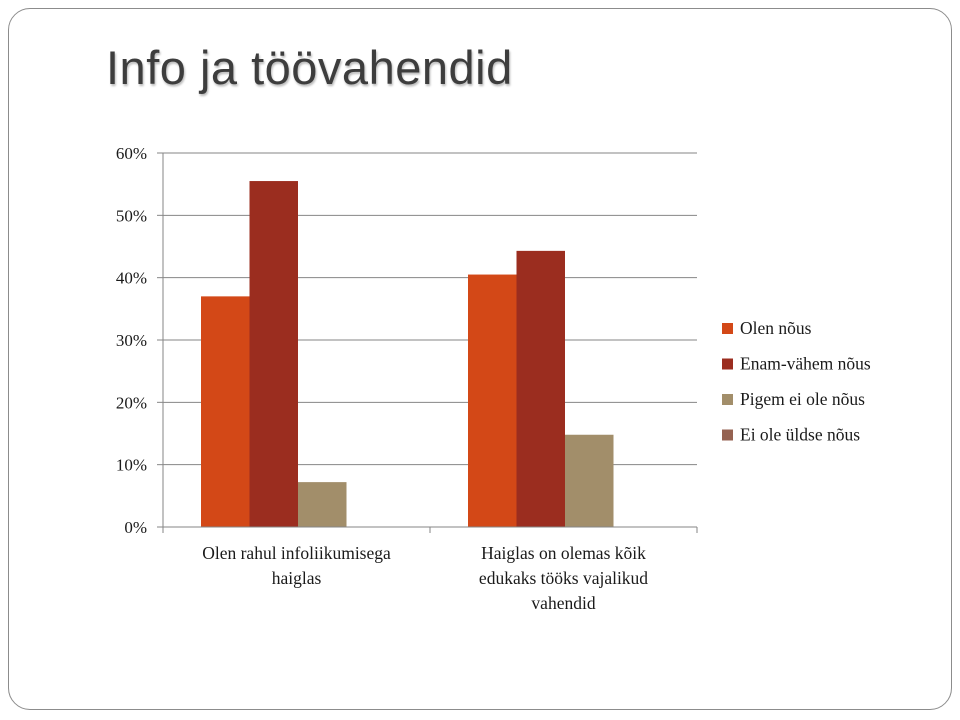 This screenshot has height=720, width=960. What do you see at coordinates (131, 465) in the screenshot?
I see `y-tick-label: 10%` at bounding box center [131, 465].